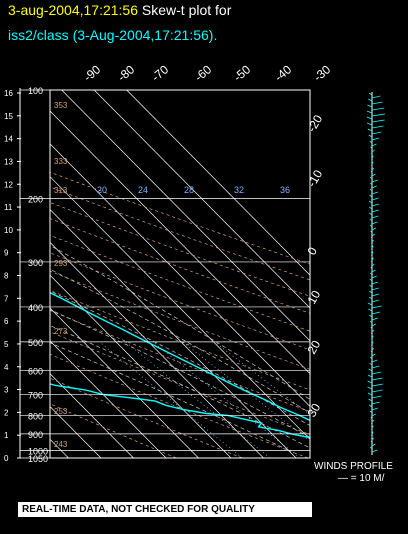 The width and height of the screenshot is (408, 534). What do you see at coordinates (35, 416) in the screenshot?
I see `pressure-tick-label: 800` at bounding box center [35, 416].